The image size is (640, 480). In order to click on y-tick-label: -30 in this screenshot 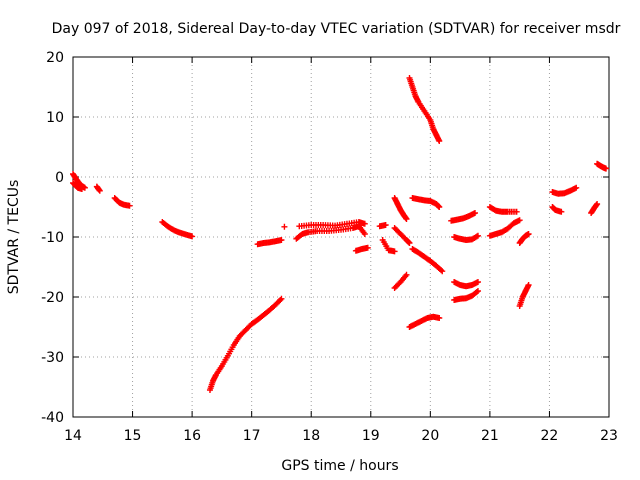, I will do `click(52, 358)`.